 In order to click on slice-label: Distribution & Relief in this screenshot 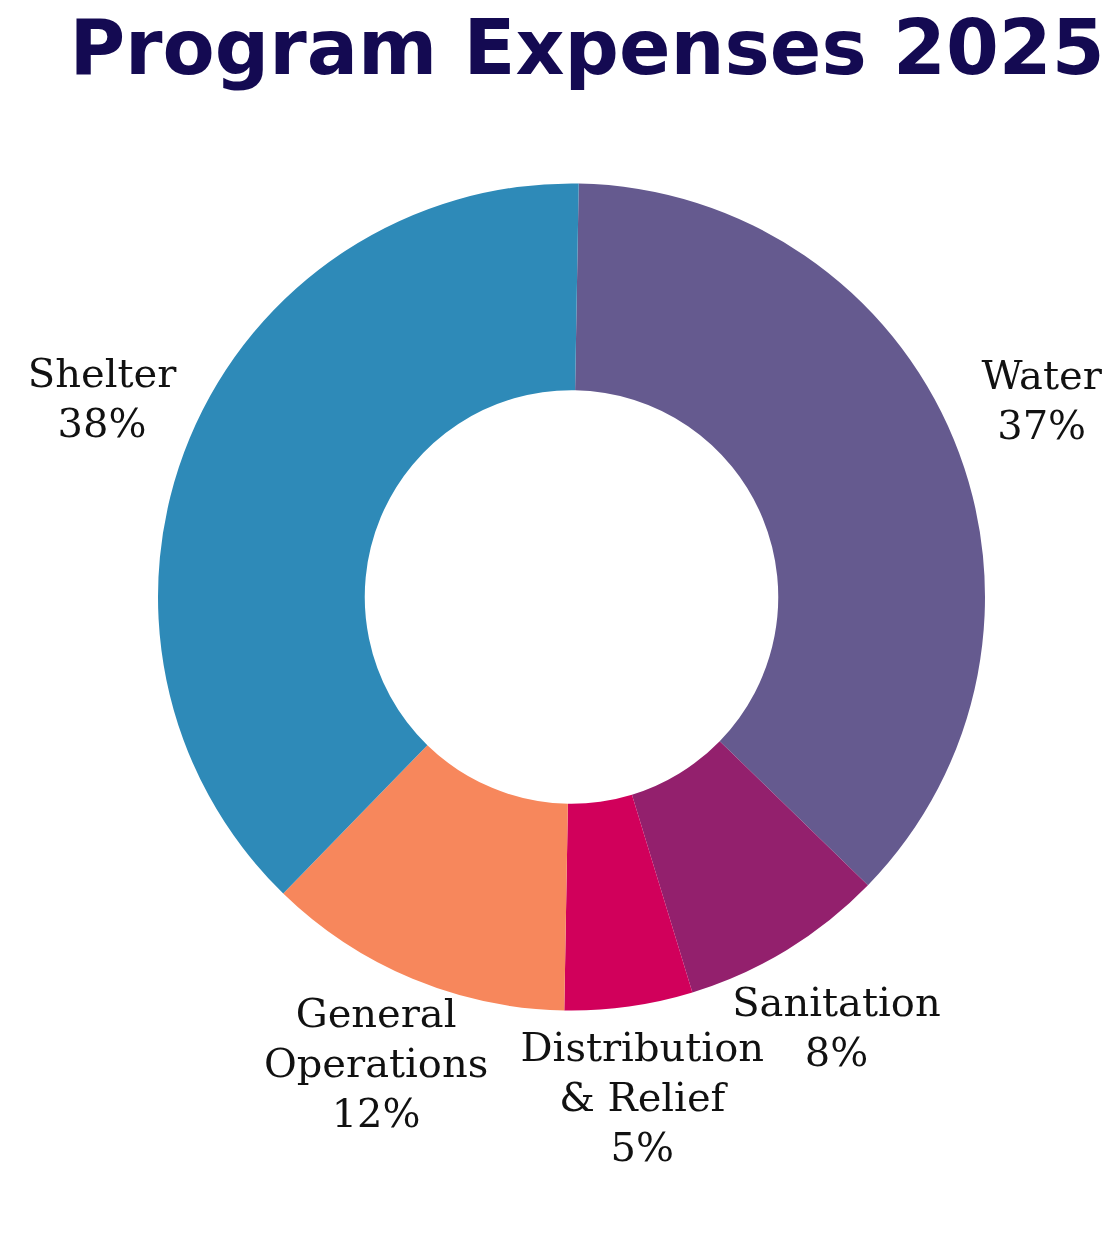, I will do `click(642, 1071)`.